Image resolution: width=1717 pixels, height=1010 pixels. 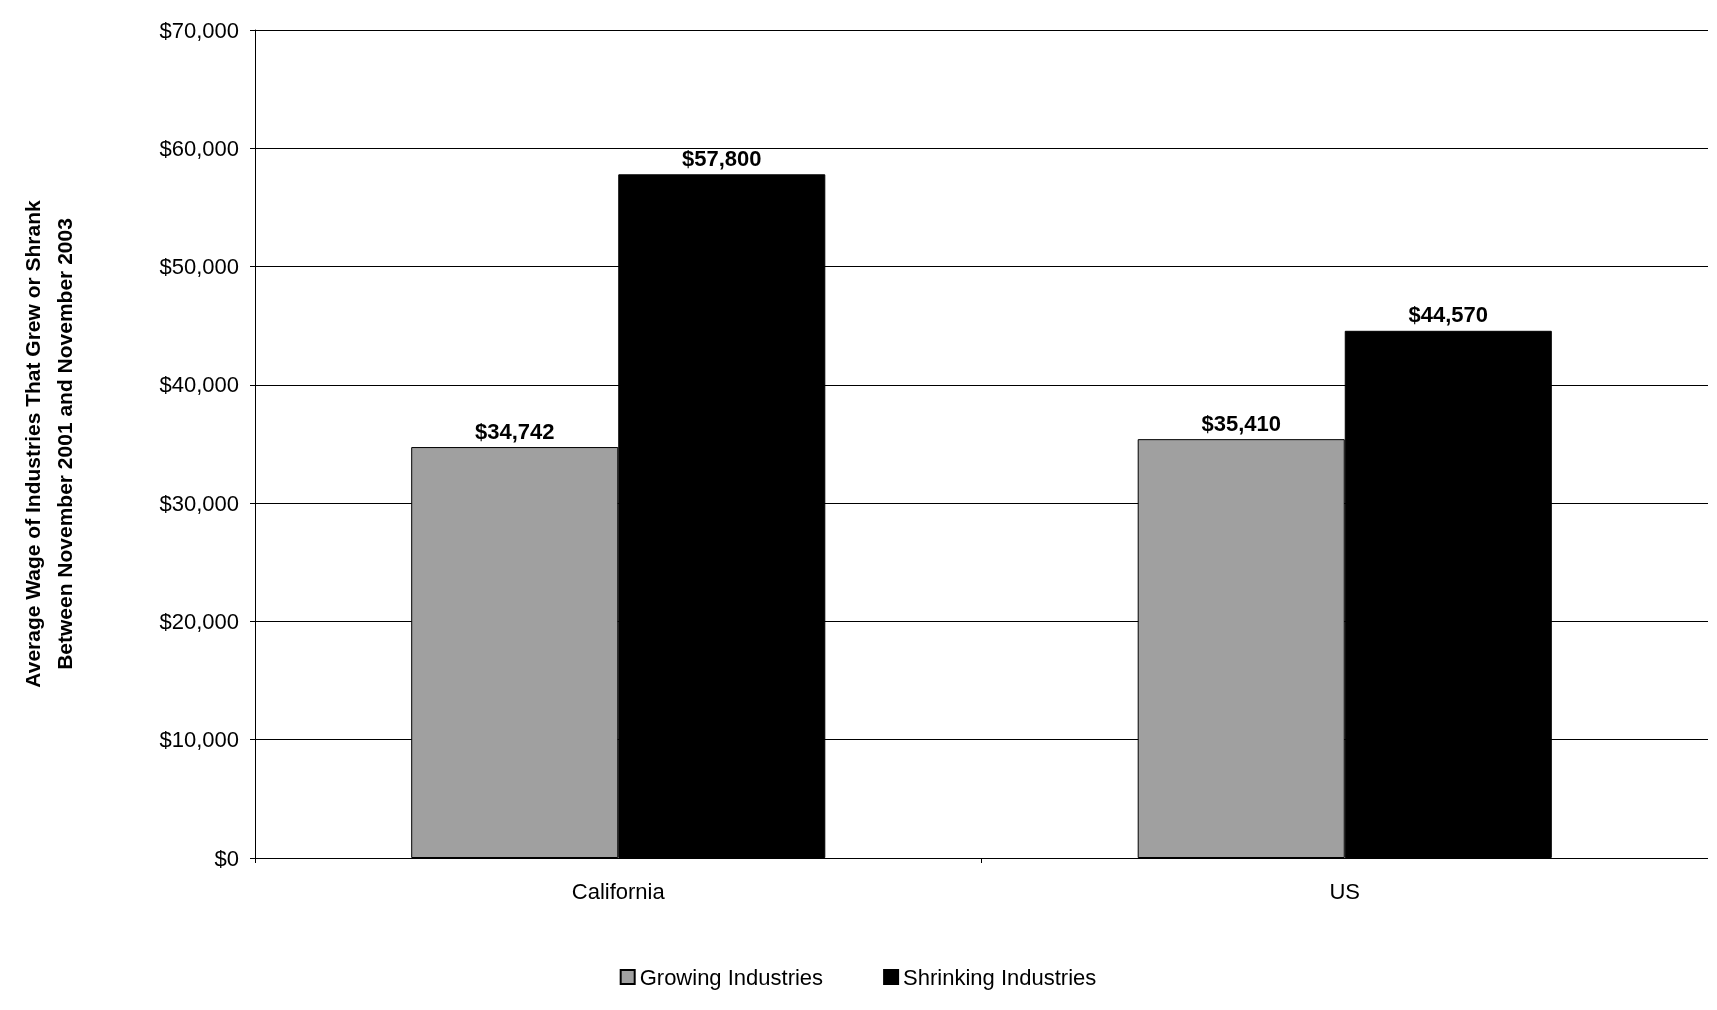 I want to click on y-tick-label: $70,000, so click(x=199, y=30).